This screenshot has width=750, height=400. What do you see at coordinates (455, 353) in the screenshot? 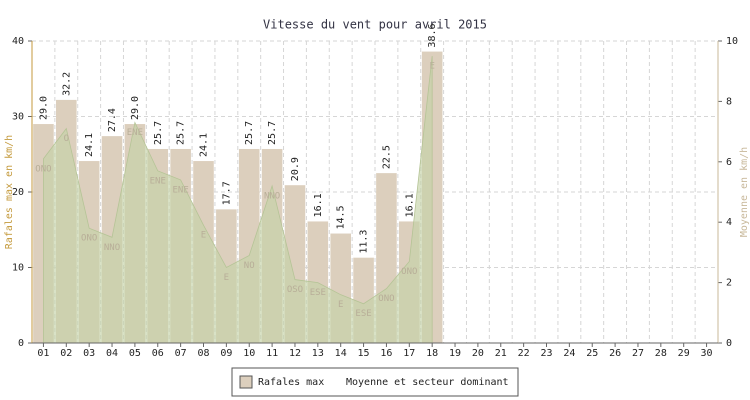
I see `x-tick-label: 19` at bounding box center [455, 353].